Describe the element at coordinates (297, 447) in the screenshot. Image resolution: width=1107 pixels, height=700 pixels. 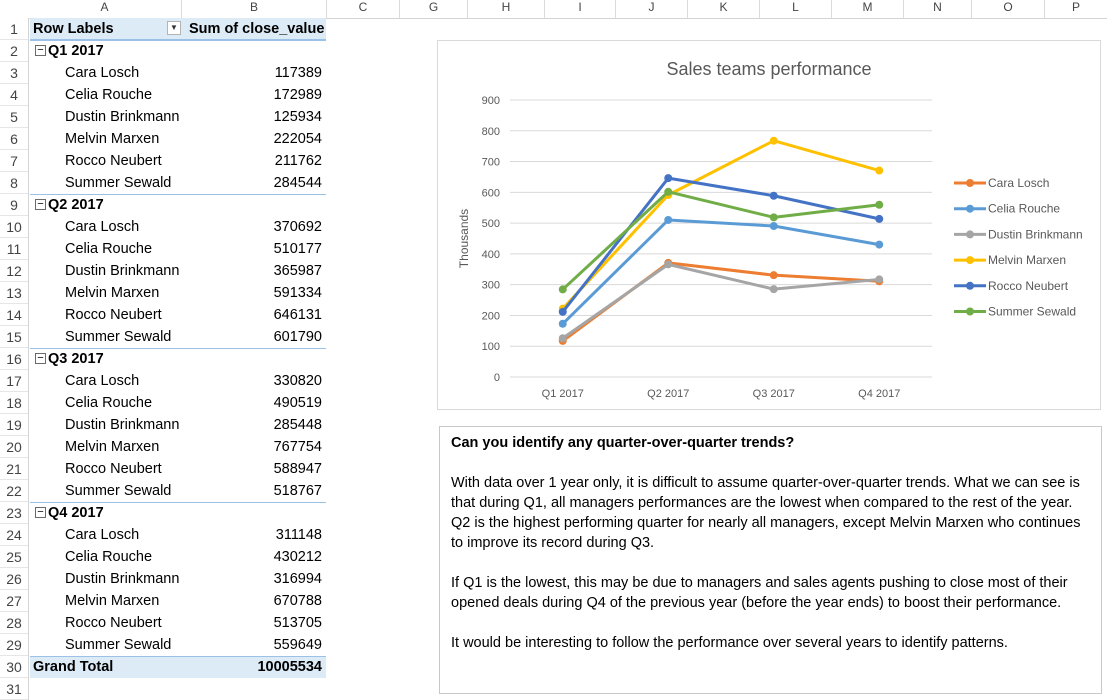
I see `pivot-row-value: 767754` at that location.